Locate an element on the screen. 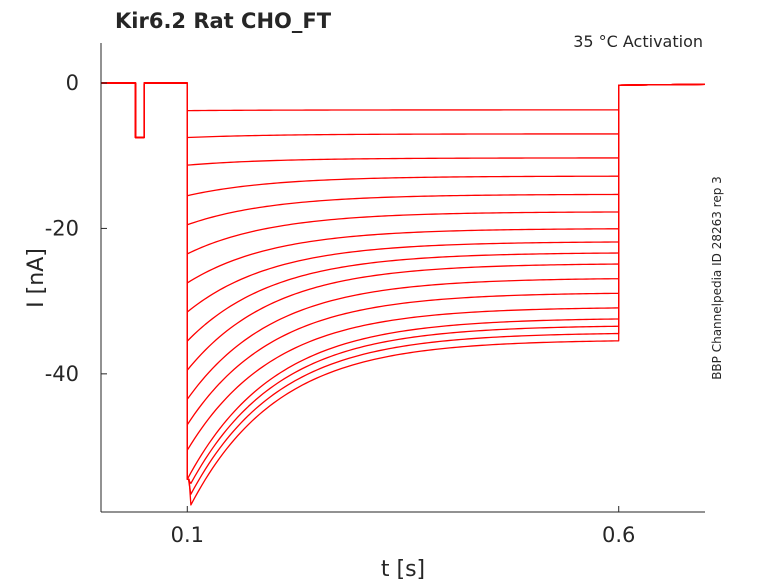 Image resolution: width=778 pixels, height=583 pixels. x-tick-group: 0.1 0.6 is located at coordinates (403, 526).